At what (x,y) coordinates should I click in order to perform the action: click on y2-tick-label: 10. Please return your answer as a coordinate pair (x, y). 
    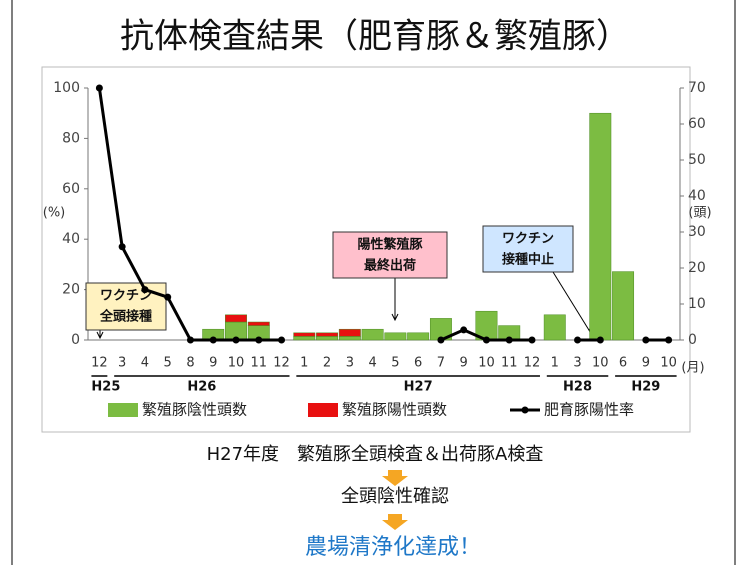
    Looking at the image, I should click on (697, 304).